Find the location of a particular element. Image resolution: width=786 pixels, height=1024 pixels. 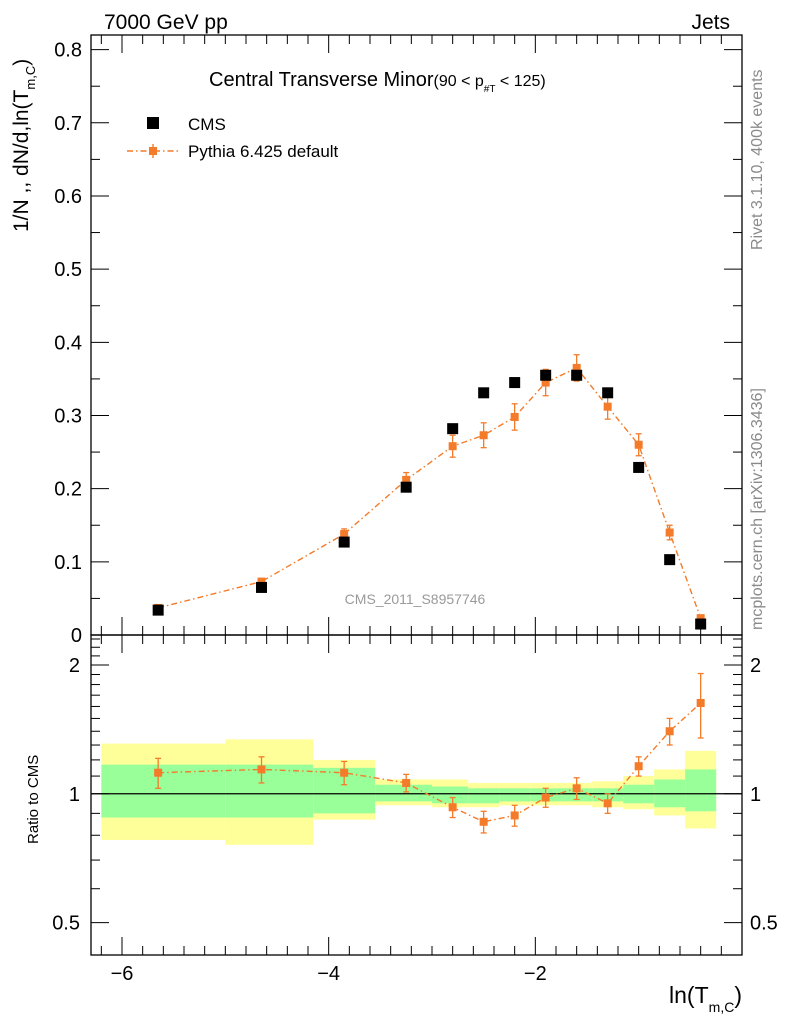

y-tick-label: 0.3 is located at coordinates (68, 416).